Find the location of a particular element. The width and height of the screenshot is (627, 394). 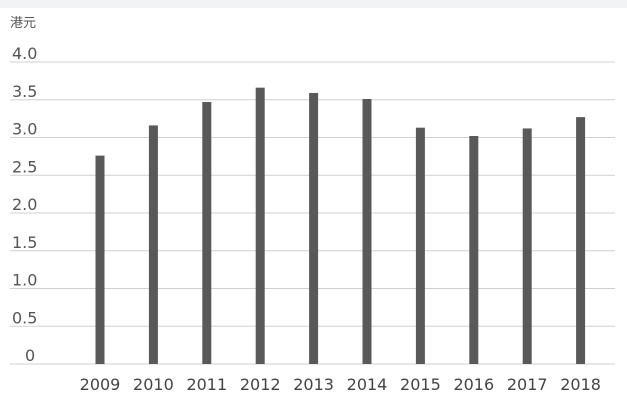

x-tick-label: 2010 is located at coordinates (153, 384).